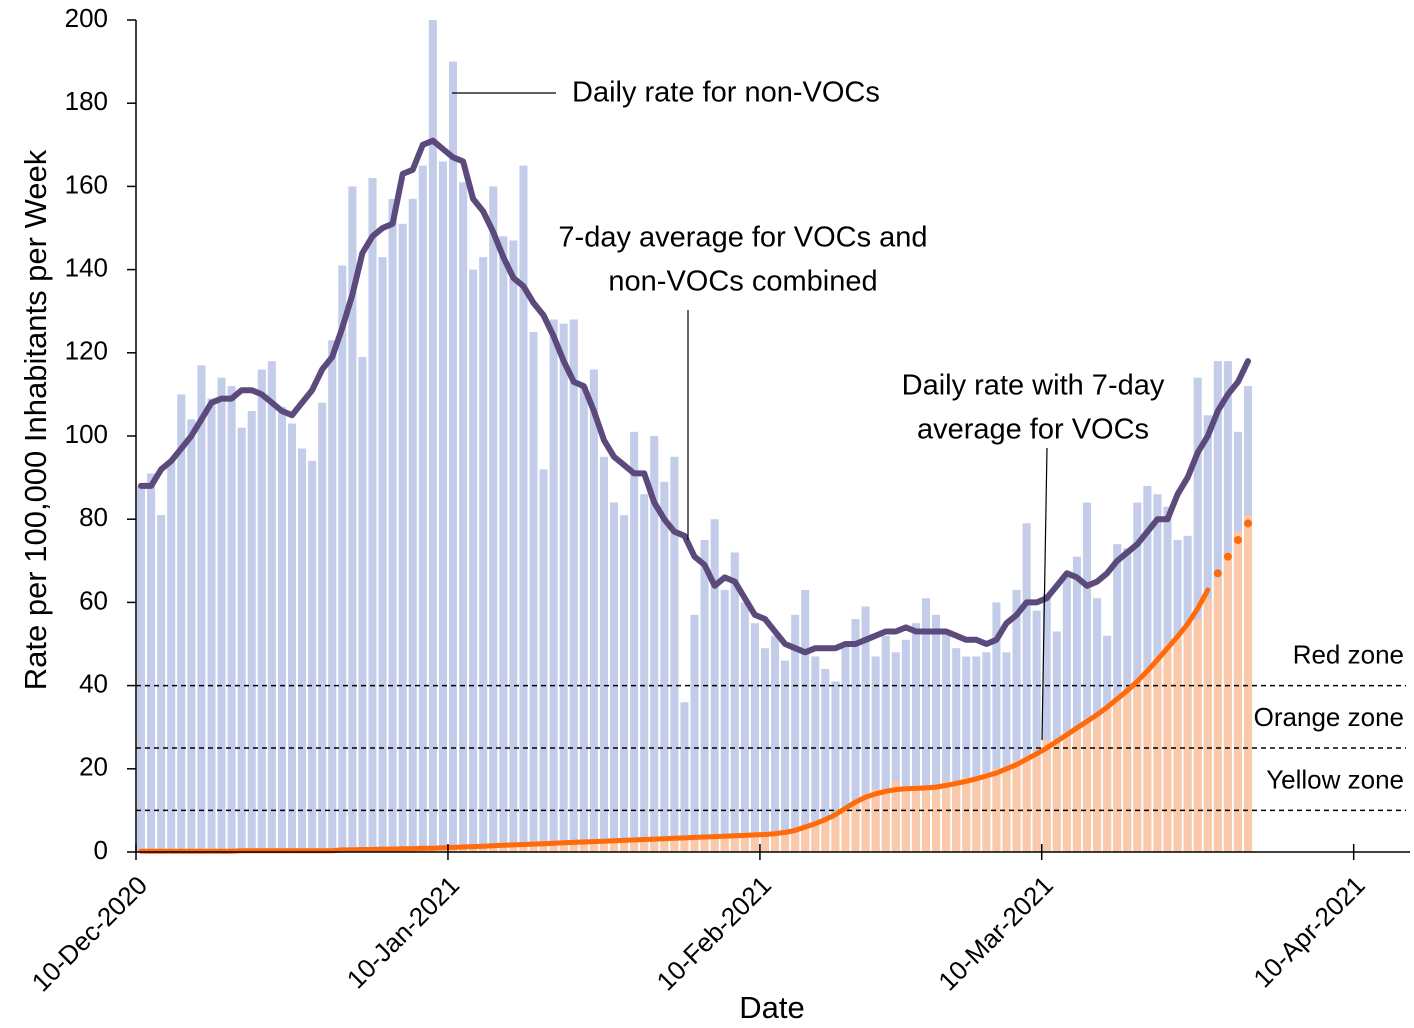 The image size is (1414, 1028). I want to click on y-axis-title: Rate per 100,000 Inhabitants per Week, so click(35, 419).